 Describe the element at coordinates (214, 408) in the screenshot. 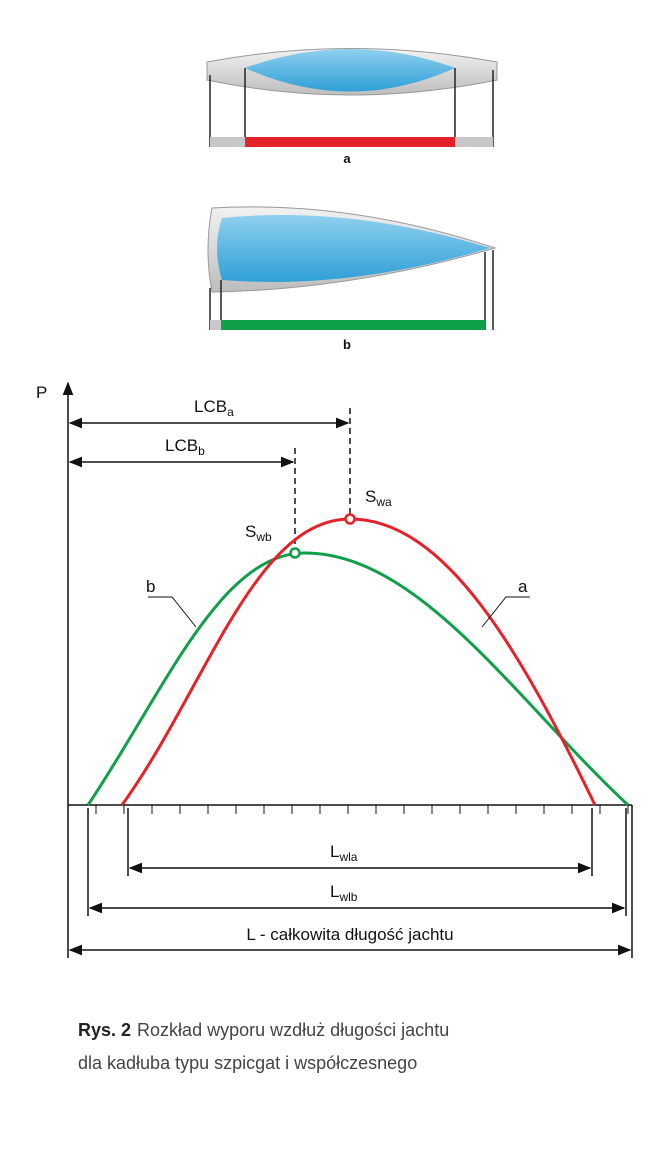

I see `lcb-a-label: LCBa` at that location.